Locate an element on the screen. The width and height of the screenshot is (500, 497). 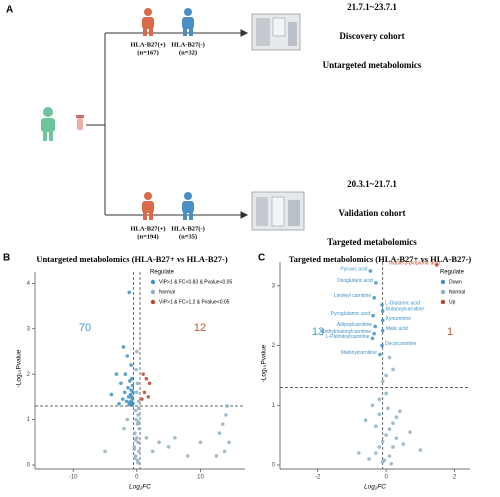
point-label: Methylmalonylcarnitine is located at coordinates (345, 332).